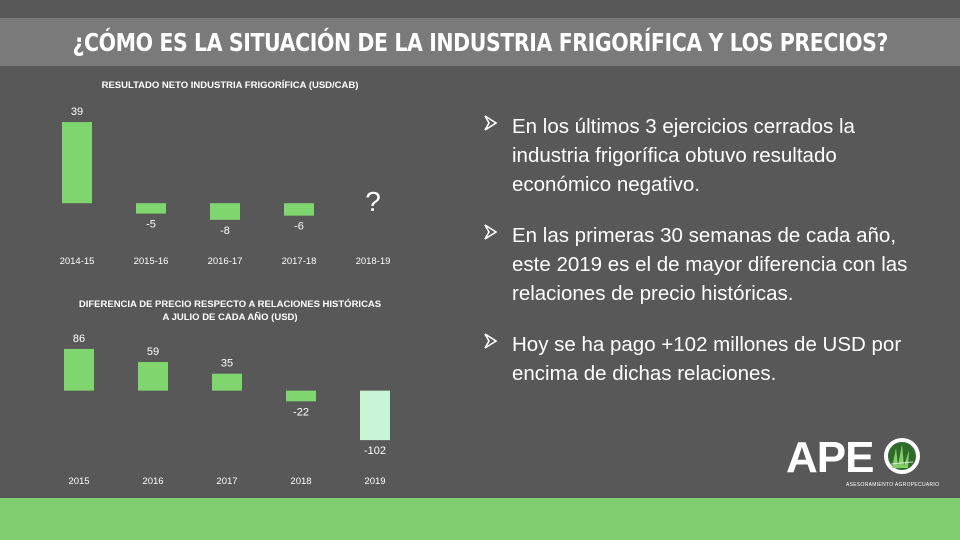 This screenshot has height=540, width=960. Describe the element at coordinates (230, 317) in the screenshot. I see `chart-title-line-2: A JULIO DE CADA AÑO (USD)` at that location.